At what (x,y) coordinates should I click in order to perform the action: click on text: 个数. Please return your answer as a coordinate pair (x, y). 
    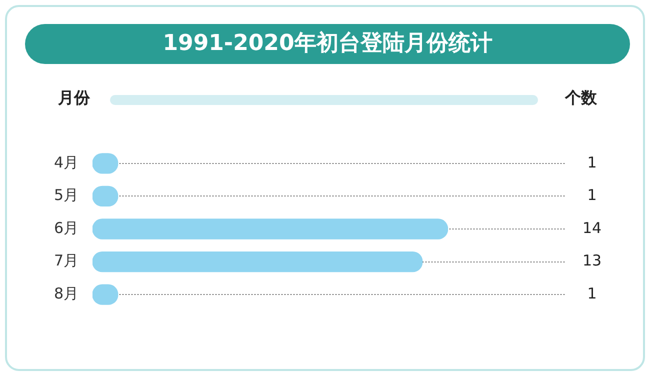
    Looking at the image, I should click on (581, 98).